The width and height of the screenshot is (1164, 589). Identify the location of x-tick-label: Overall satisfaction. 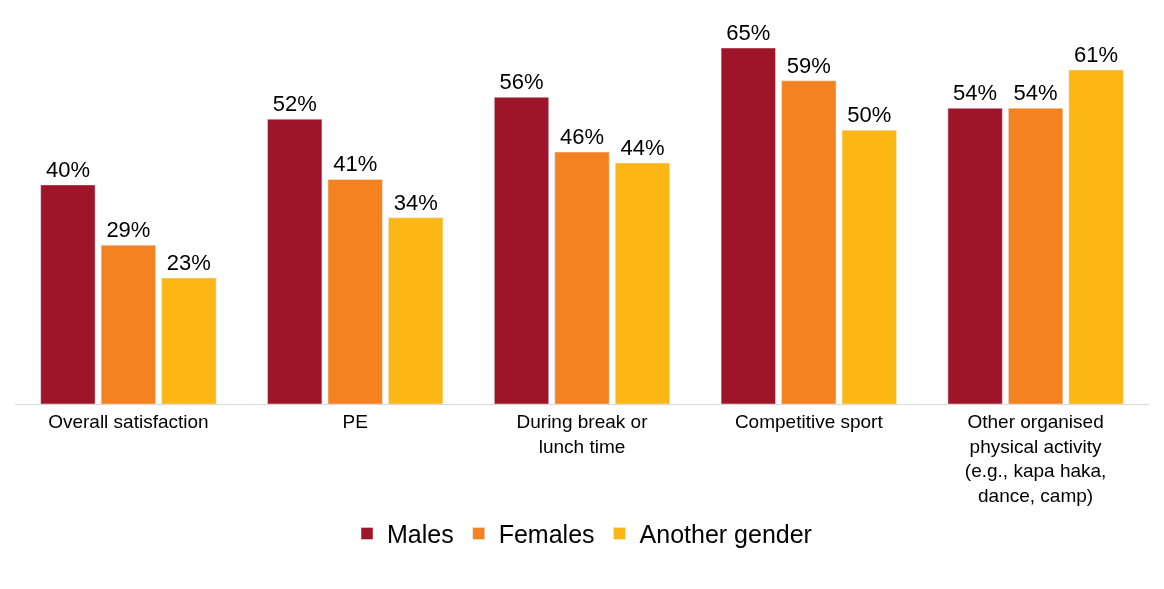
(128, 421).